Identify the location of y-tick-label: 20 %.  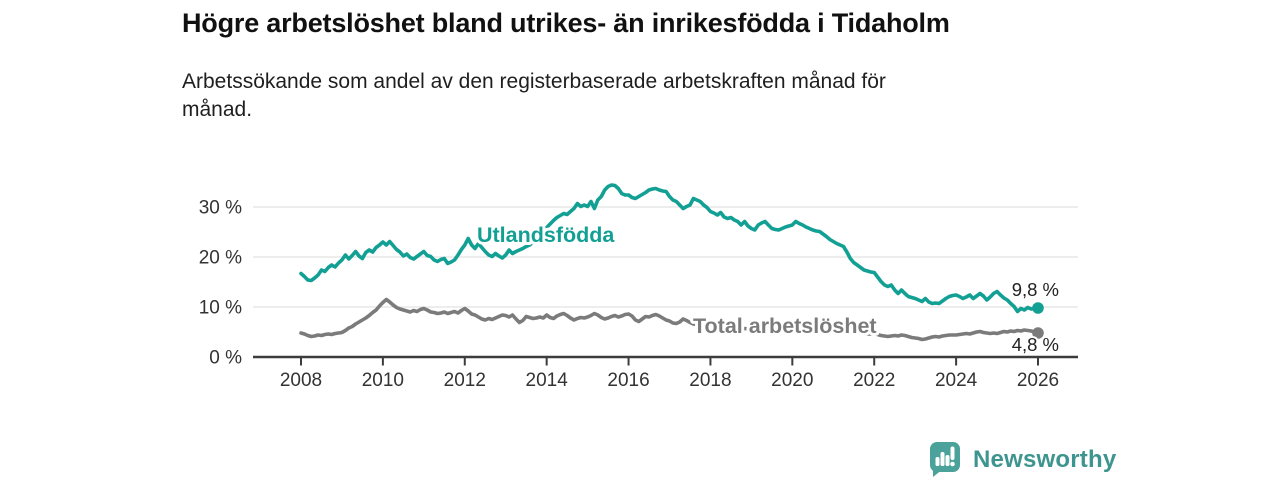
(220, 258).